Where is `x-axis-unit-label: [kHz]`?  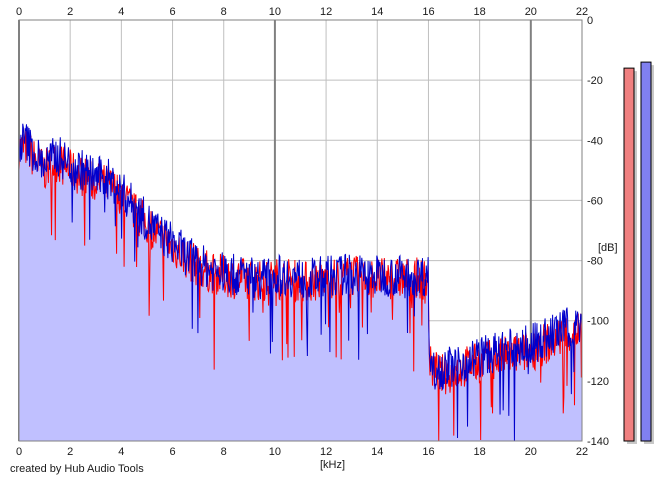 x-axis-unit-label: [kHz] is located at coordinates (332, 465).